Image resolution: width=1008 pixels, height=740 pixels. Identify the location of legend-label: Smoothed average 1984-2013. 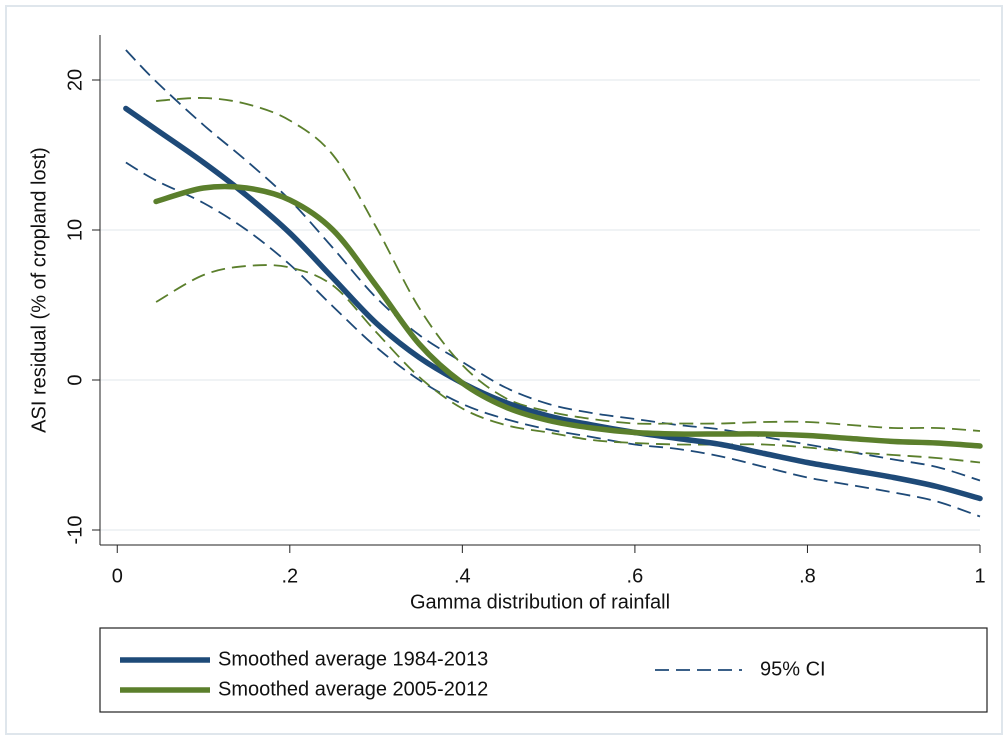
(353, 659).